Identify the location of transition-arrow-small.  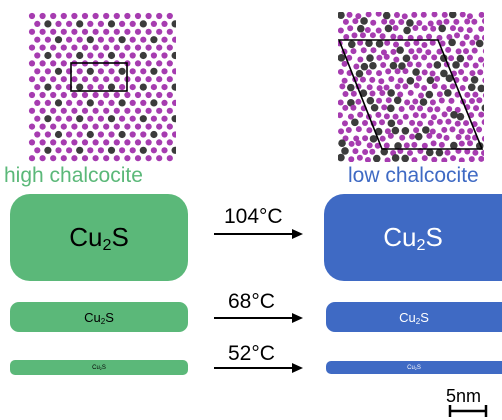
(259, 368).